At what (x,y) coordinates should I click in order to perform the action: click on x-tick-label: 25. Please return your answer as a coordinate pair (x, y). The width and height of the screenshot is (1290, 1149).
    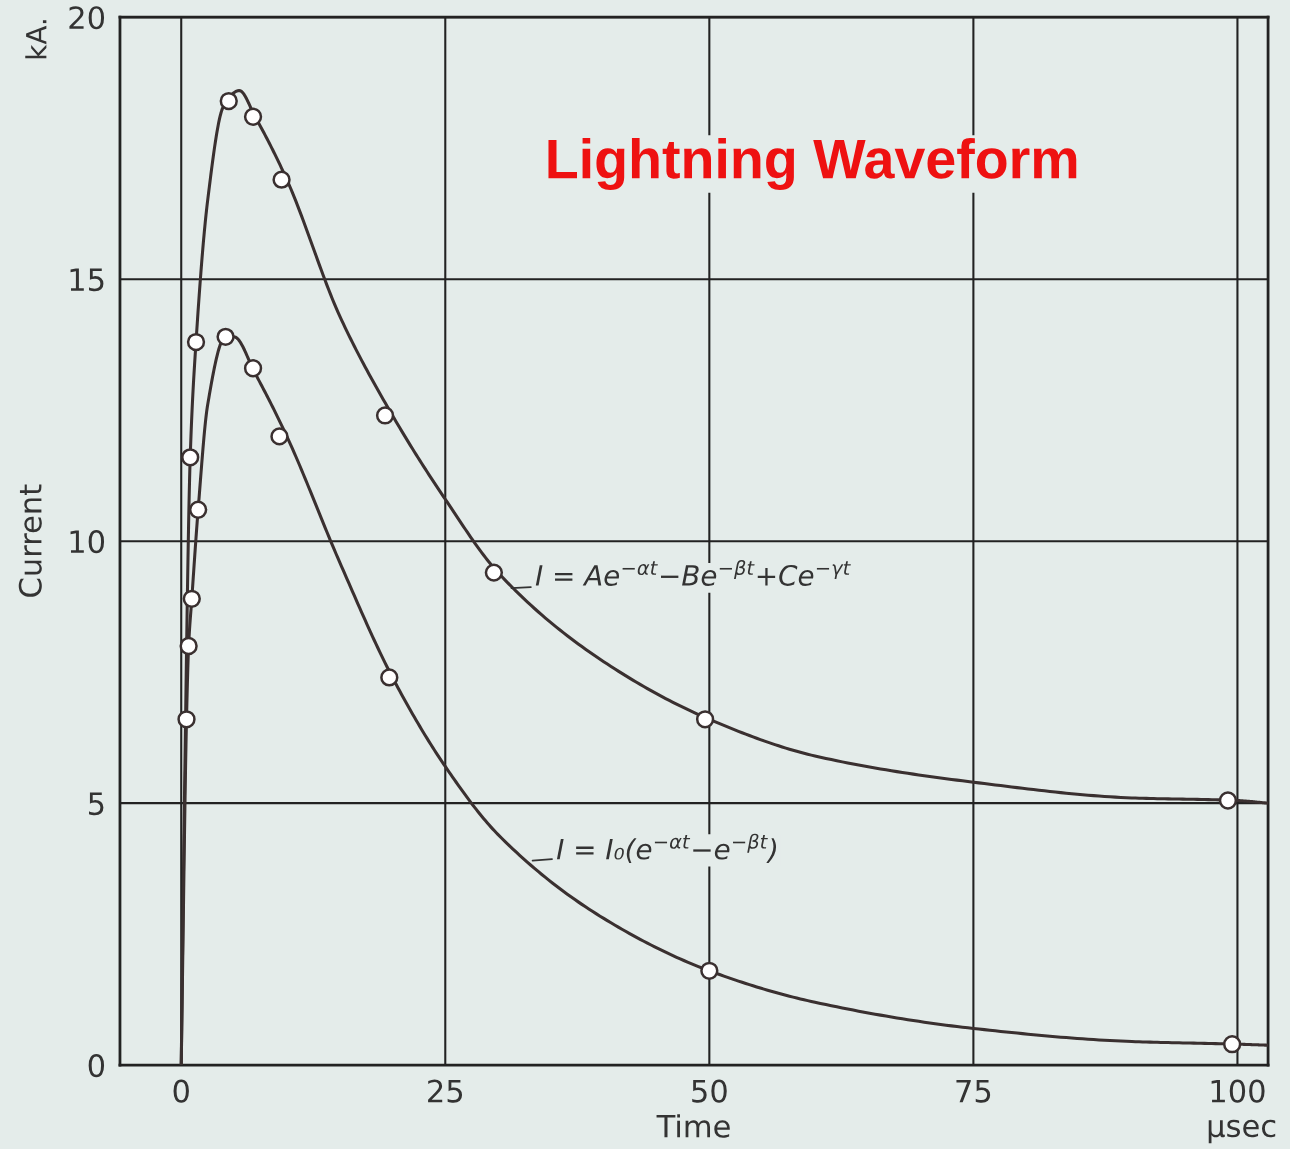
    Looking at the image, I should click on (445, 1091).